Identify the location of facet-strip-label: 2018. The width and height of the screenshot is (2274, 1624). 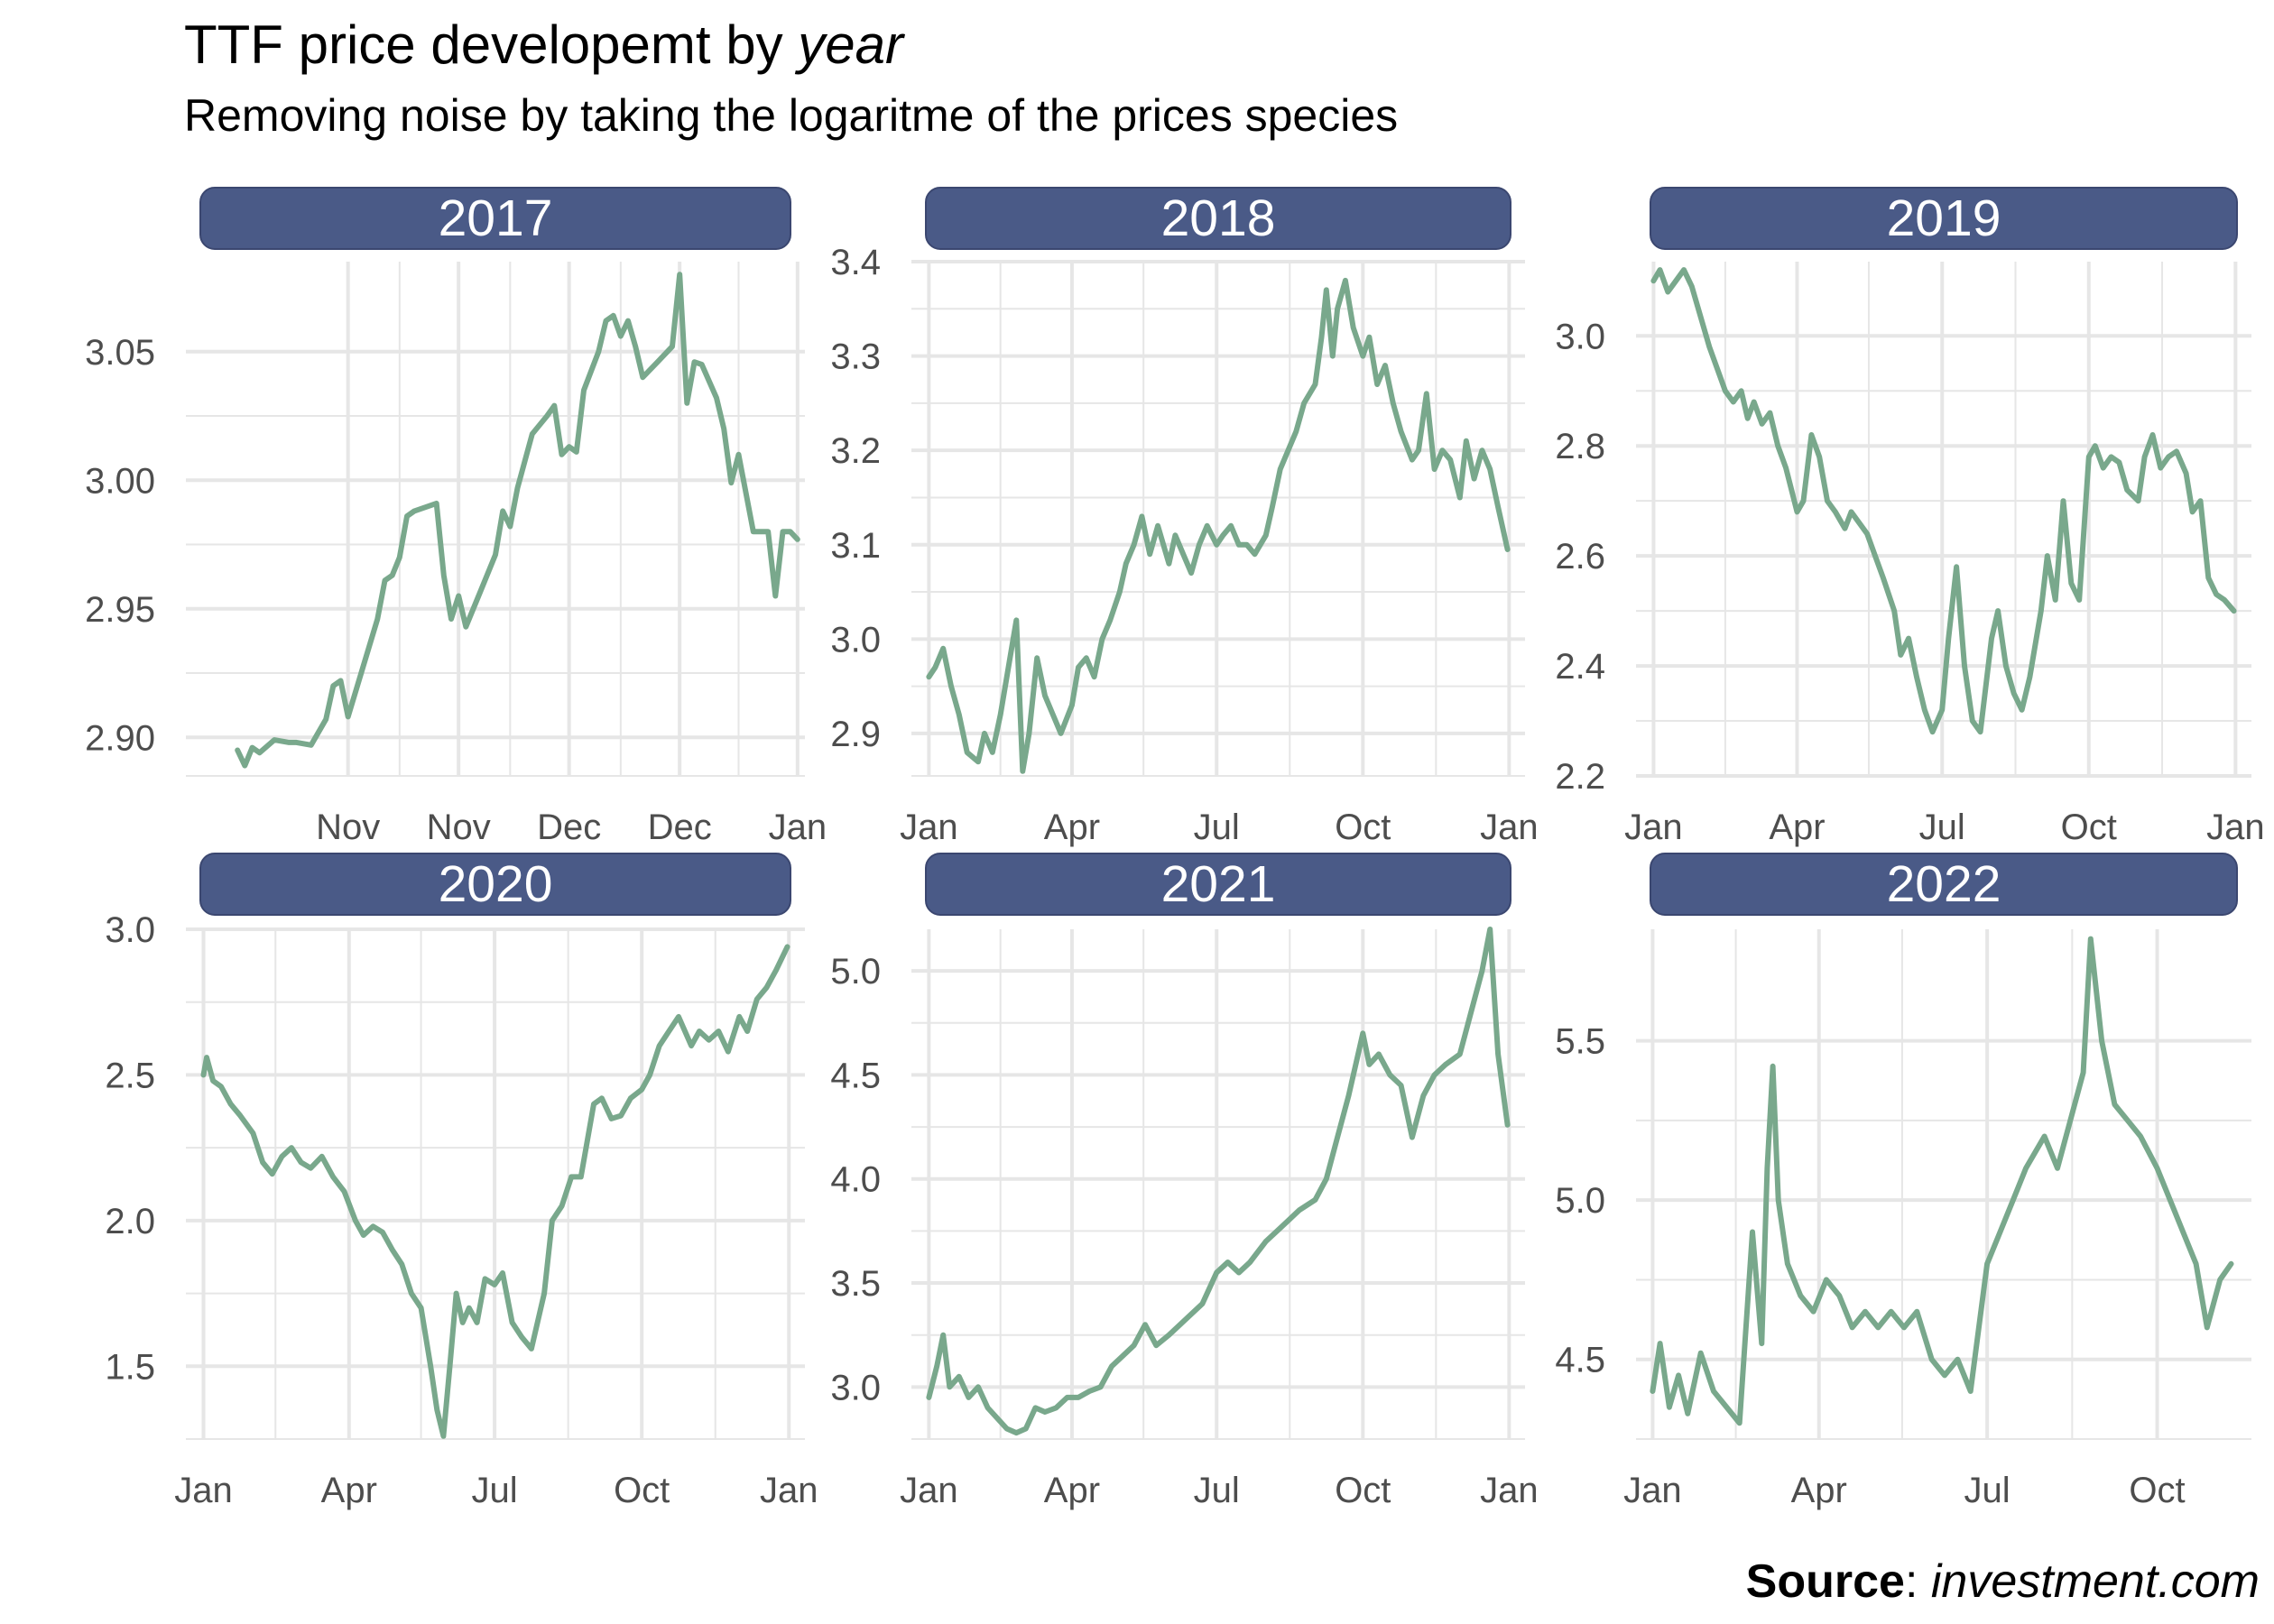
(1218, 218).